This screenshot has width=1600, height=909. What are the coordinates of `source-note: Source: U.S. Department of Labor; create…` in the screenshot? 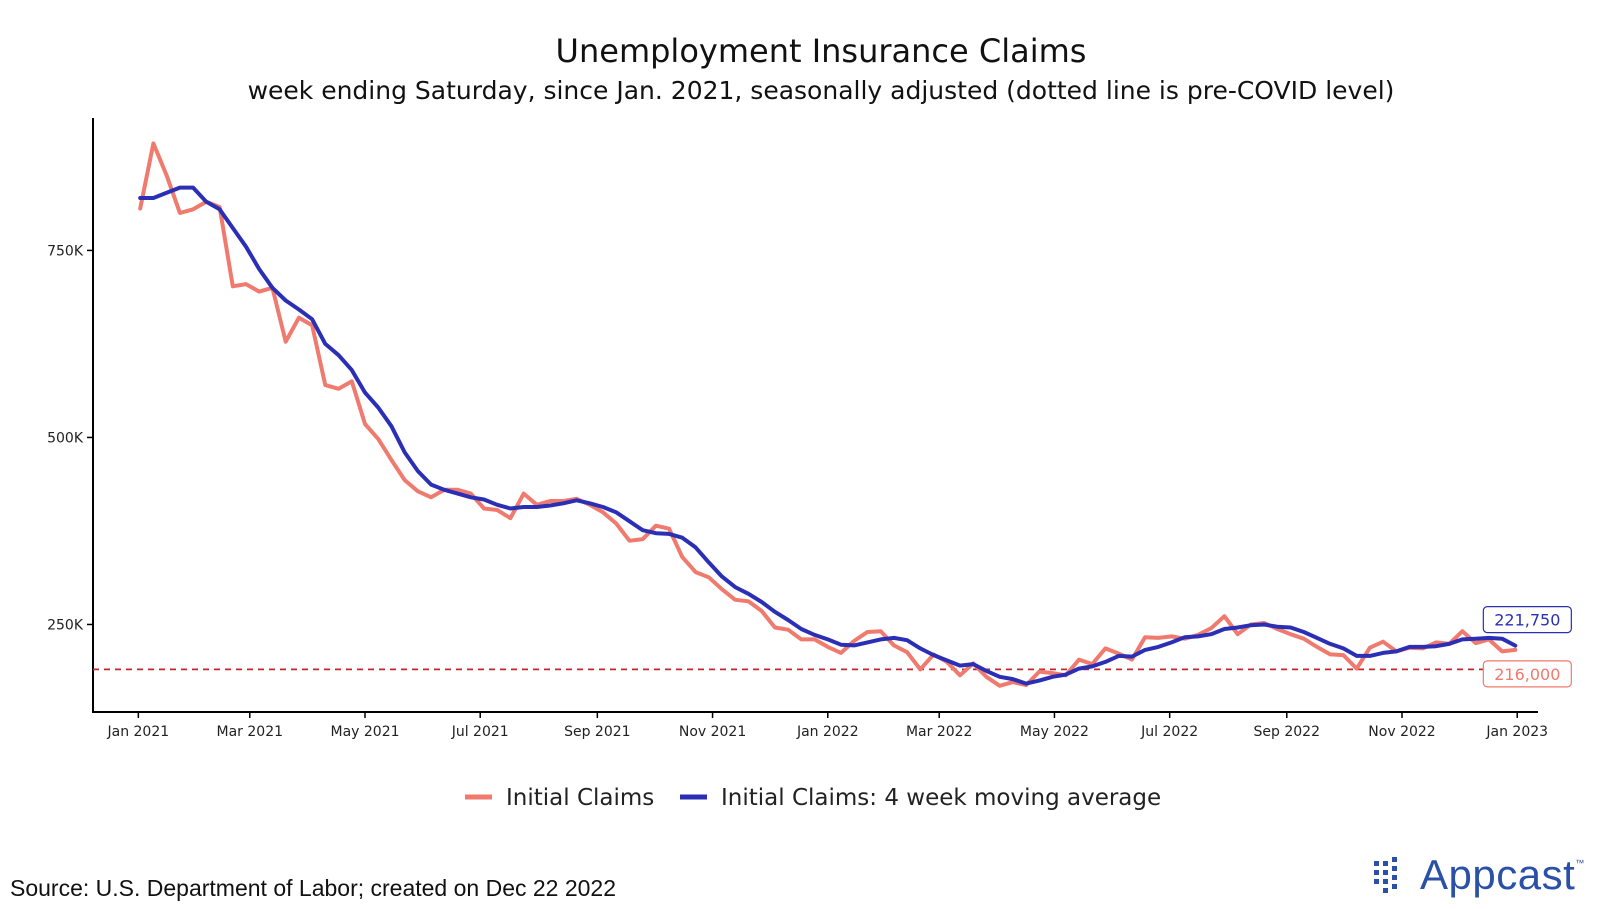 It's located at (313, 888).